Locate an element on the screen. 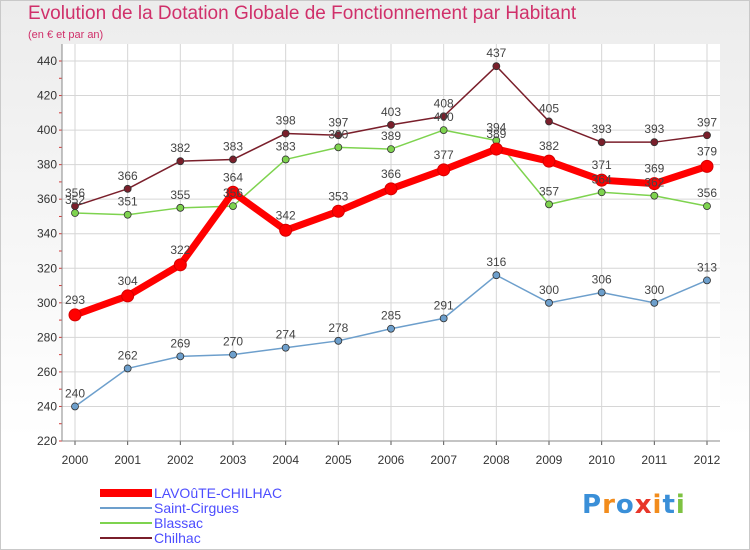 This screenshot has height=550, width=750. data-label: 405 is located at coordinates (549, 108).